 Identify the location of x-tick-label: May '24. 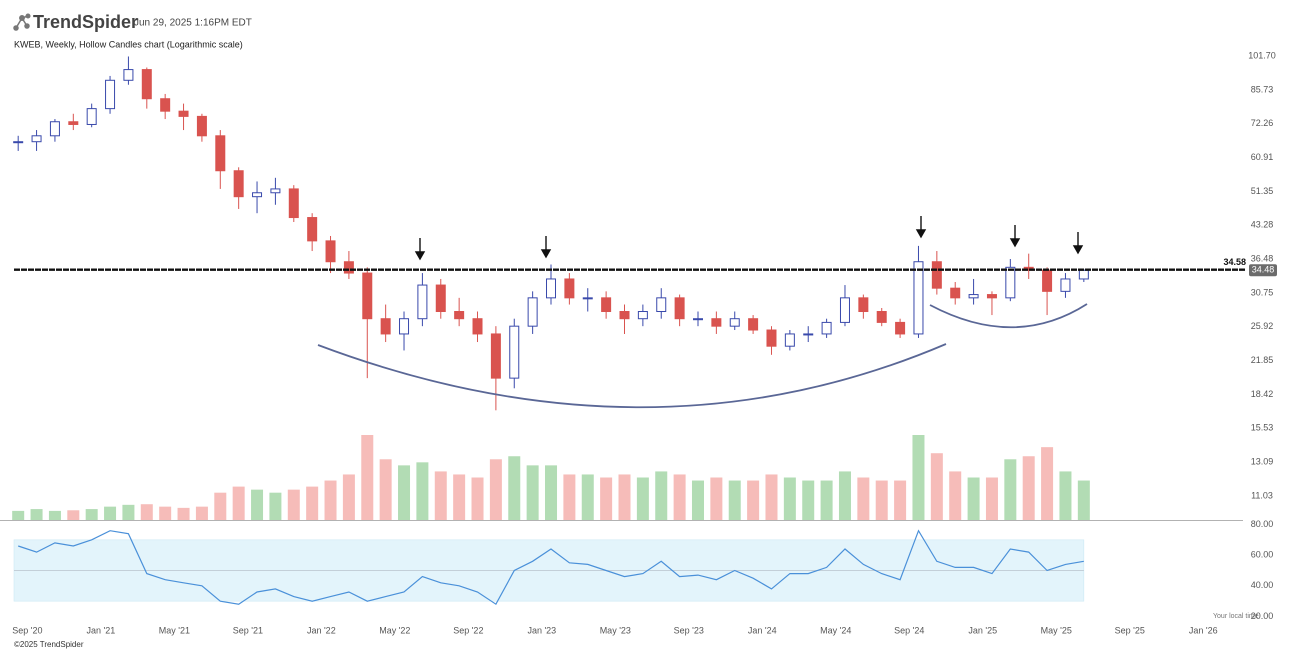
(835, 630).